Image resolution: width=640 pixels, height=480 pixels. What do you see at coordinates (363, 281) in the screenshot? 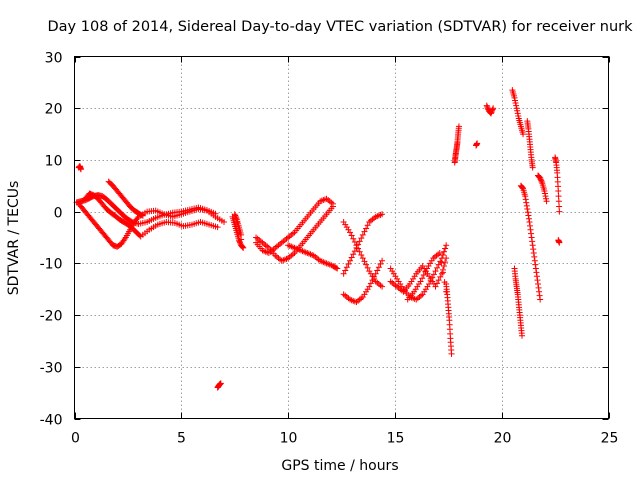
I see `series-cross-13c` at bounding box center [363, 281].